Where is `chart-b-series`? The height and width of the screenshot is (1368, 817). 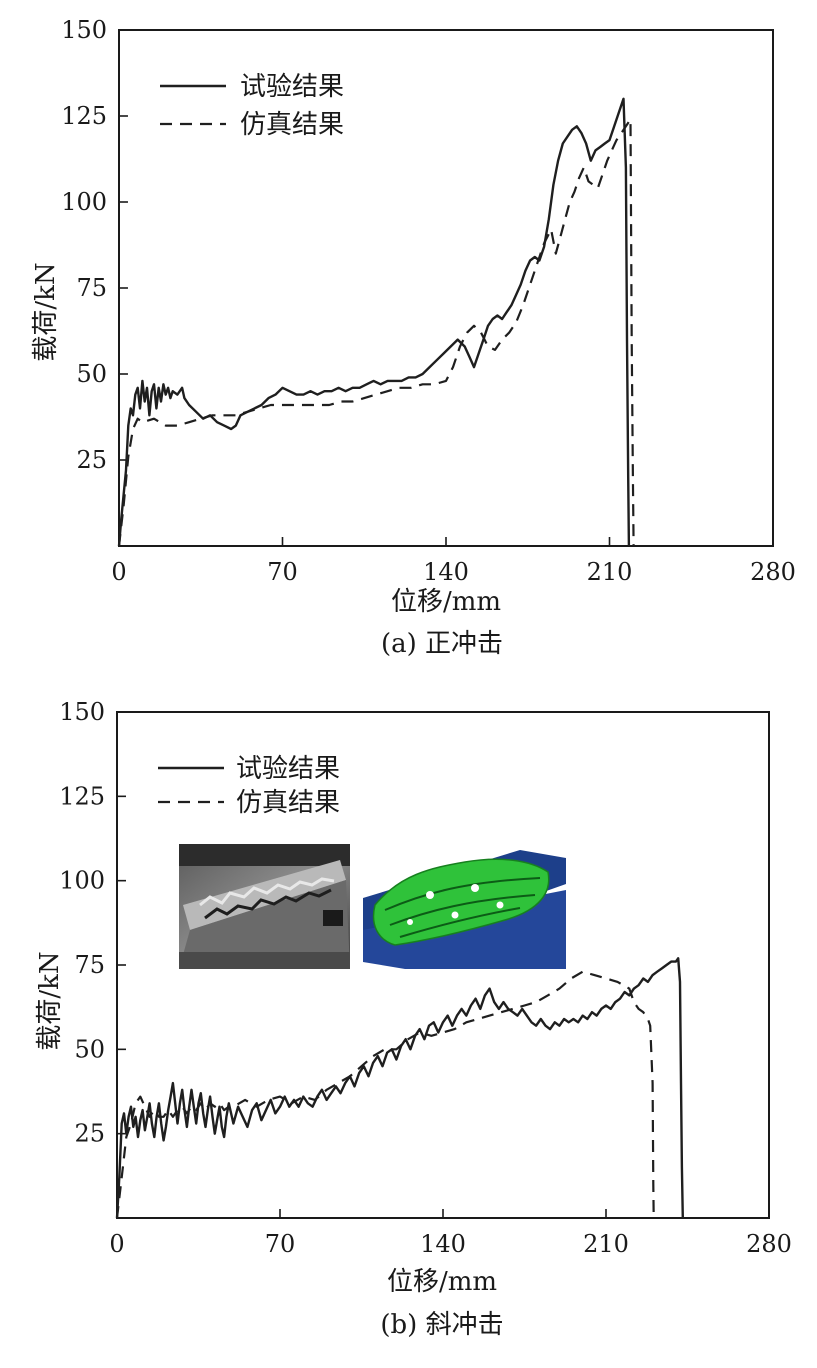
chart-b-series is located at coordinates (399, 1088).